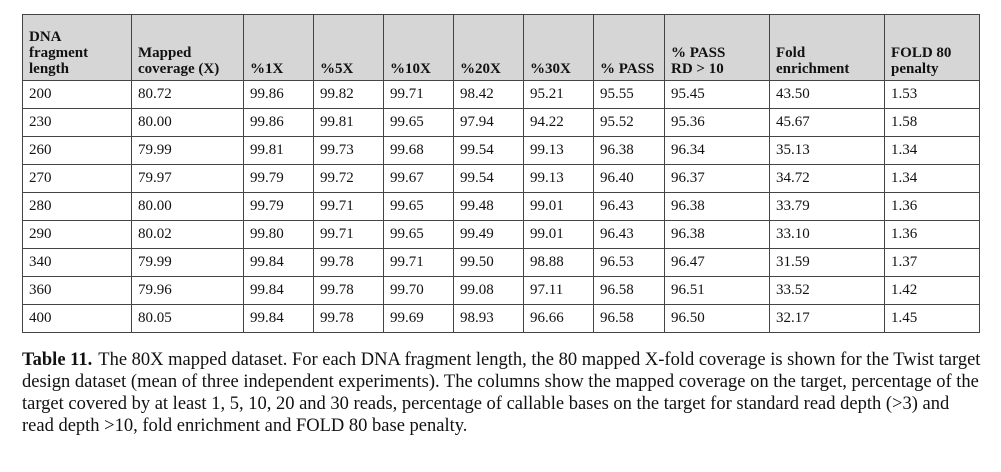 Image resolution: width=1001 pixels, height=472 pixels. Describe the element at coordinates (77, 122) in the screenshot. I see `table-cell: 230` at that location.